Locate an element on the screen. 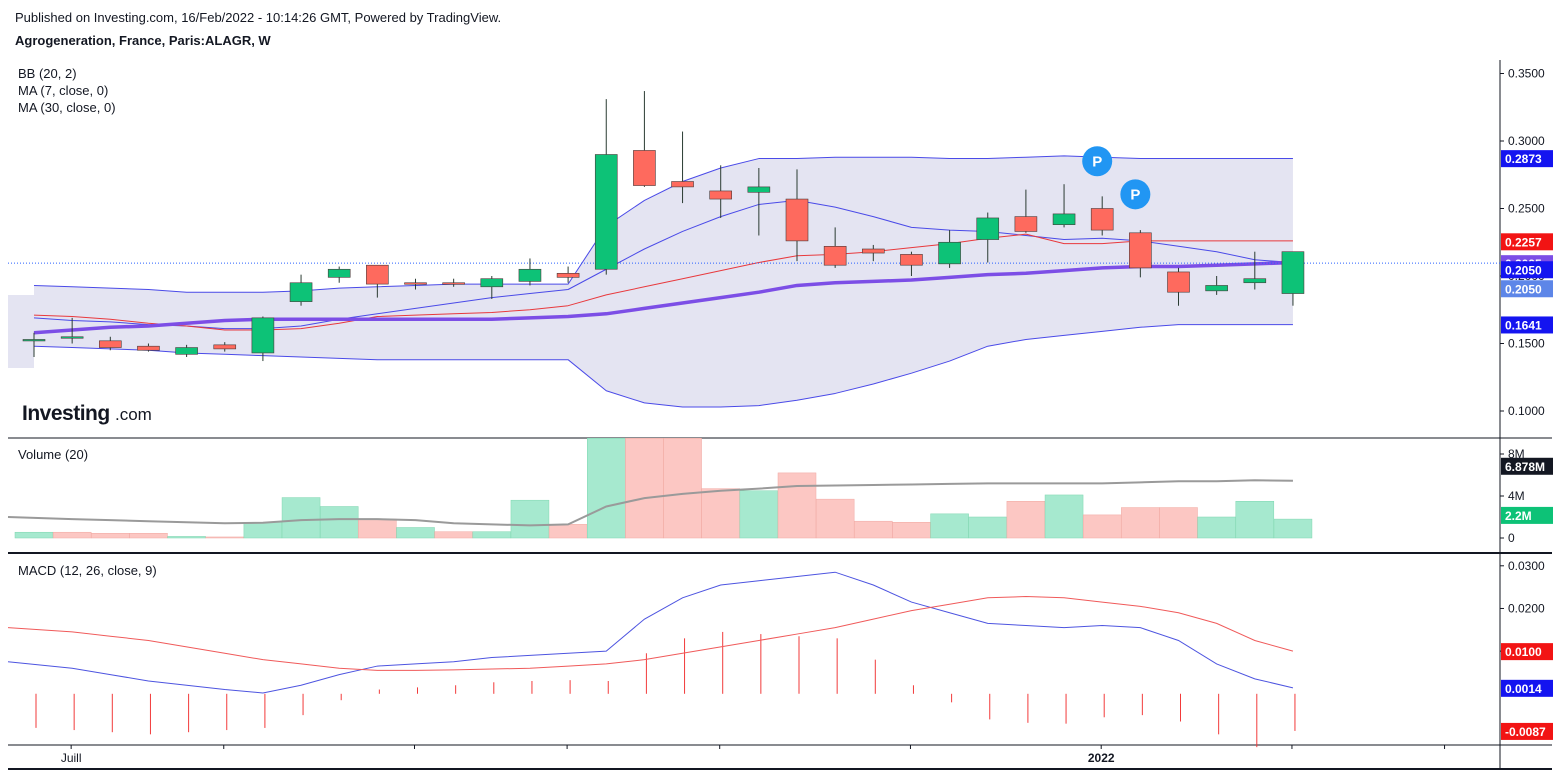  investing-logo: Investing .com is located at coordinates (87, 413).